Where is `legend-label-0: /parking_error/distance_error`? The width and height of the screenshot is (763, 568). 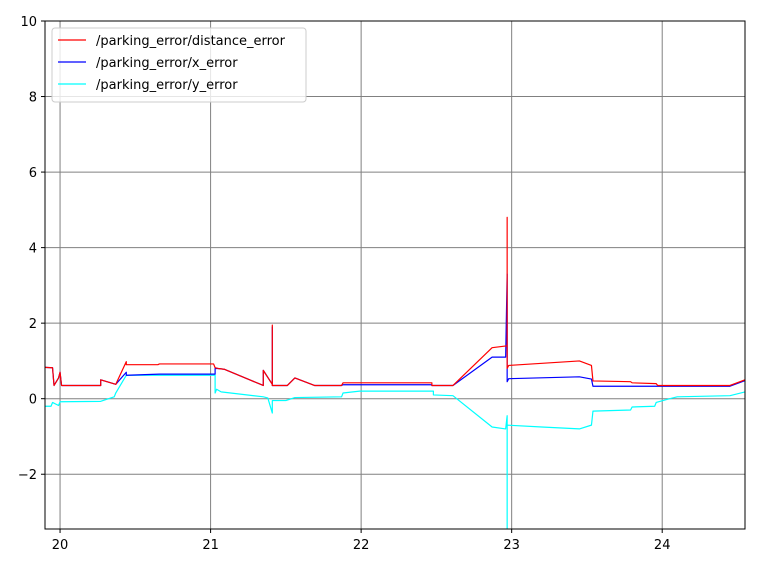
legend-label-0: /parking_error/distance_error is located at coordinates (191, 41).